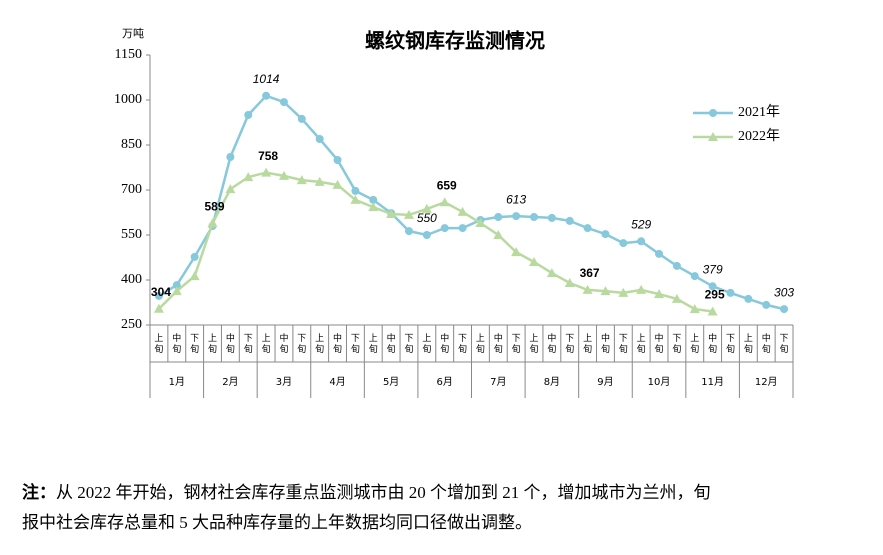 This screenshot has width=883, height=555. Describe the element at coordinates (641, 224) in the screenshot. I see `data-label: 529` at that location.